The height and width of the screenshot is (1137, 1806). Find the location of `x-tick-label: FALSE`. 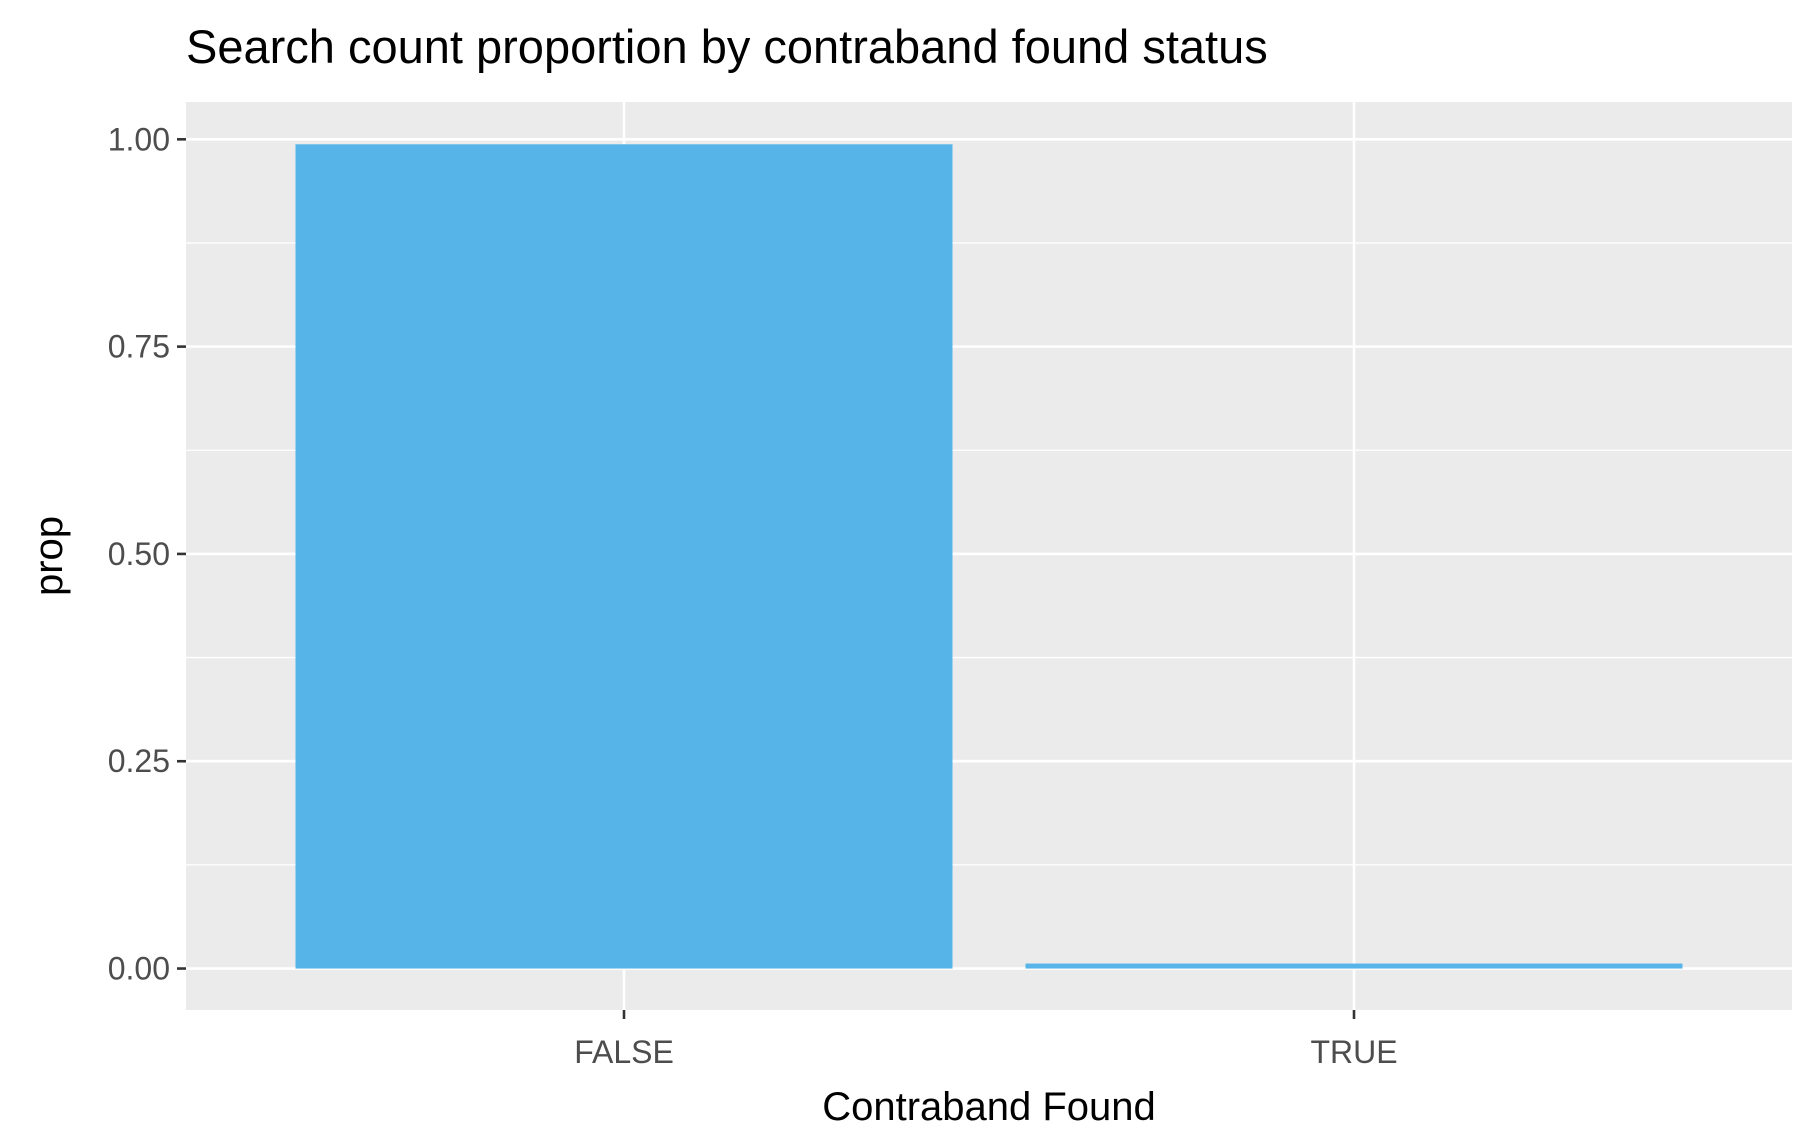

x-tick-label: FALSE is located at coordinates (624, 1052).